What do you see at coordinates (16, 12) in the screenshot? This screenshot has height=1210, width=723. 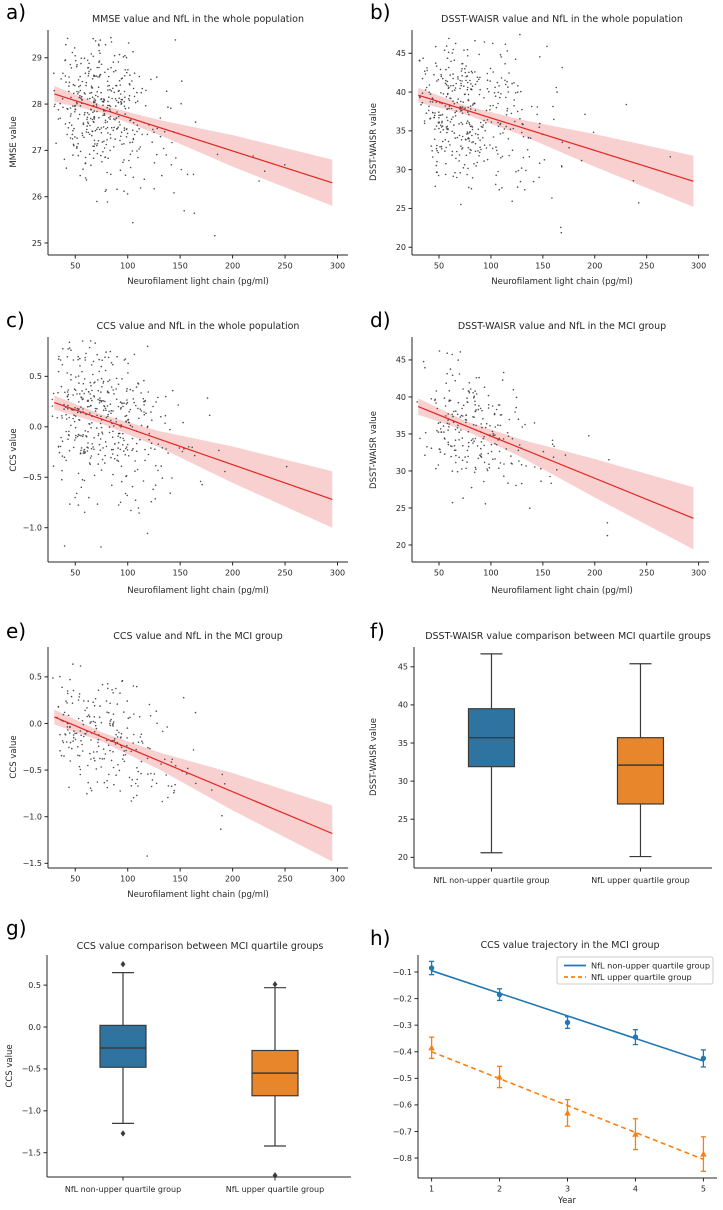 I see `panel-letter-a: a)` at bounding box center [16, 12].